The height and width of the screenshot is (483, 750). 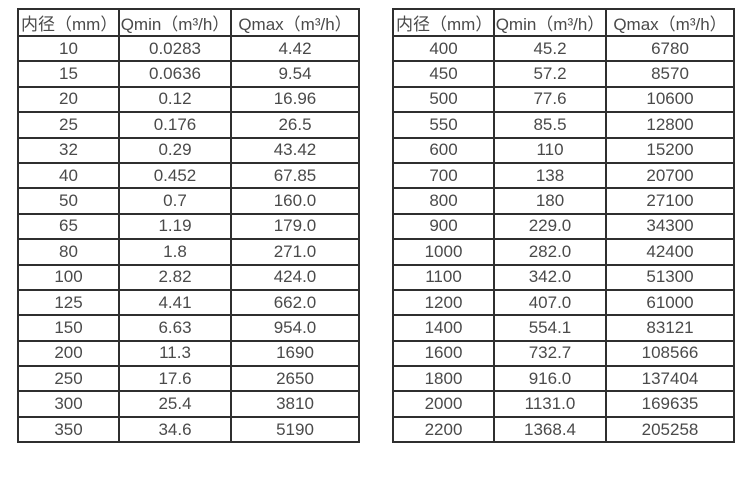 I want to click on cell-diameter: 65, so click(x=68, y=226).